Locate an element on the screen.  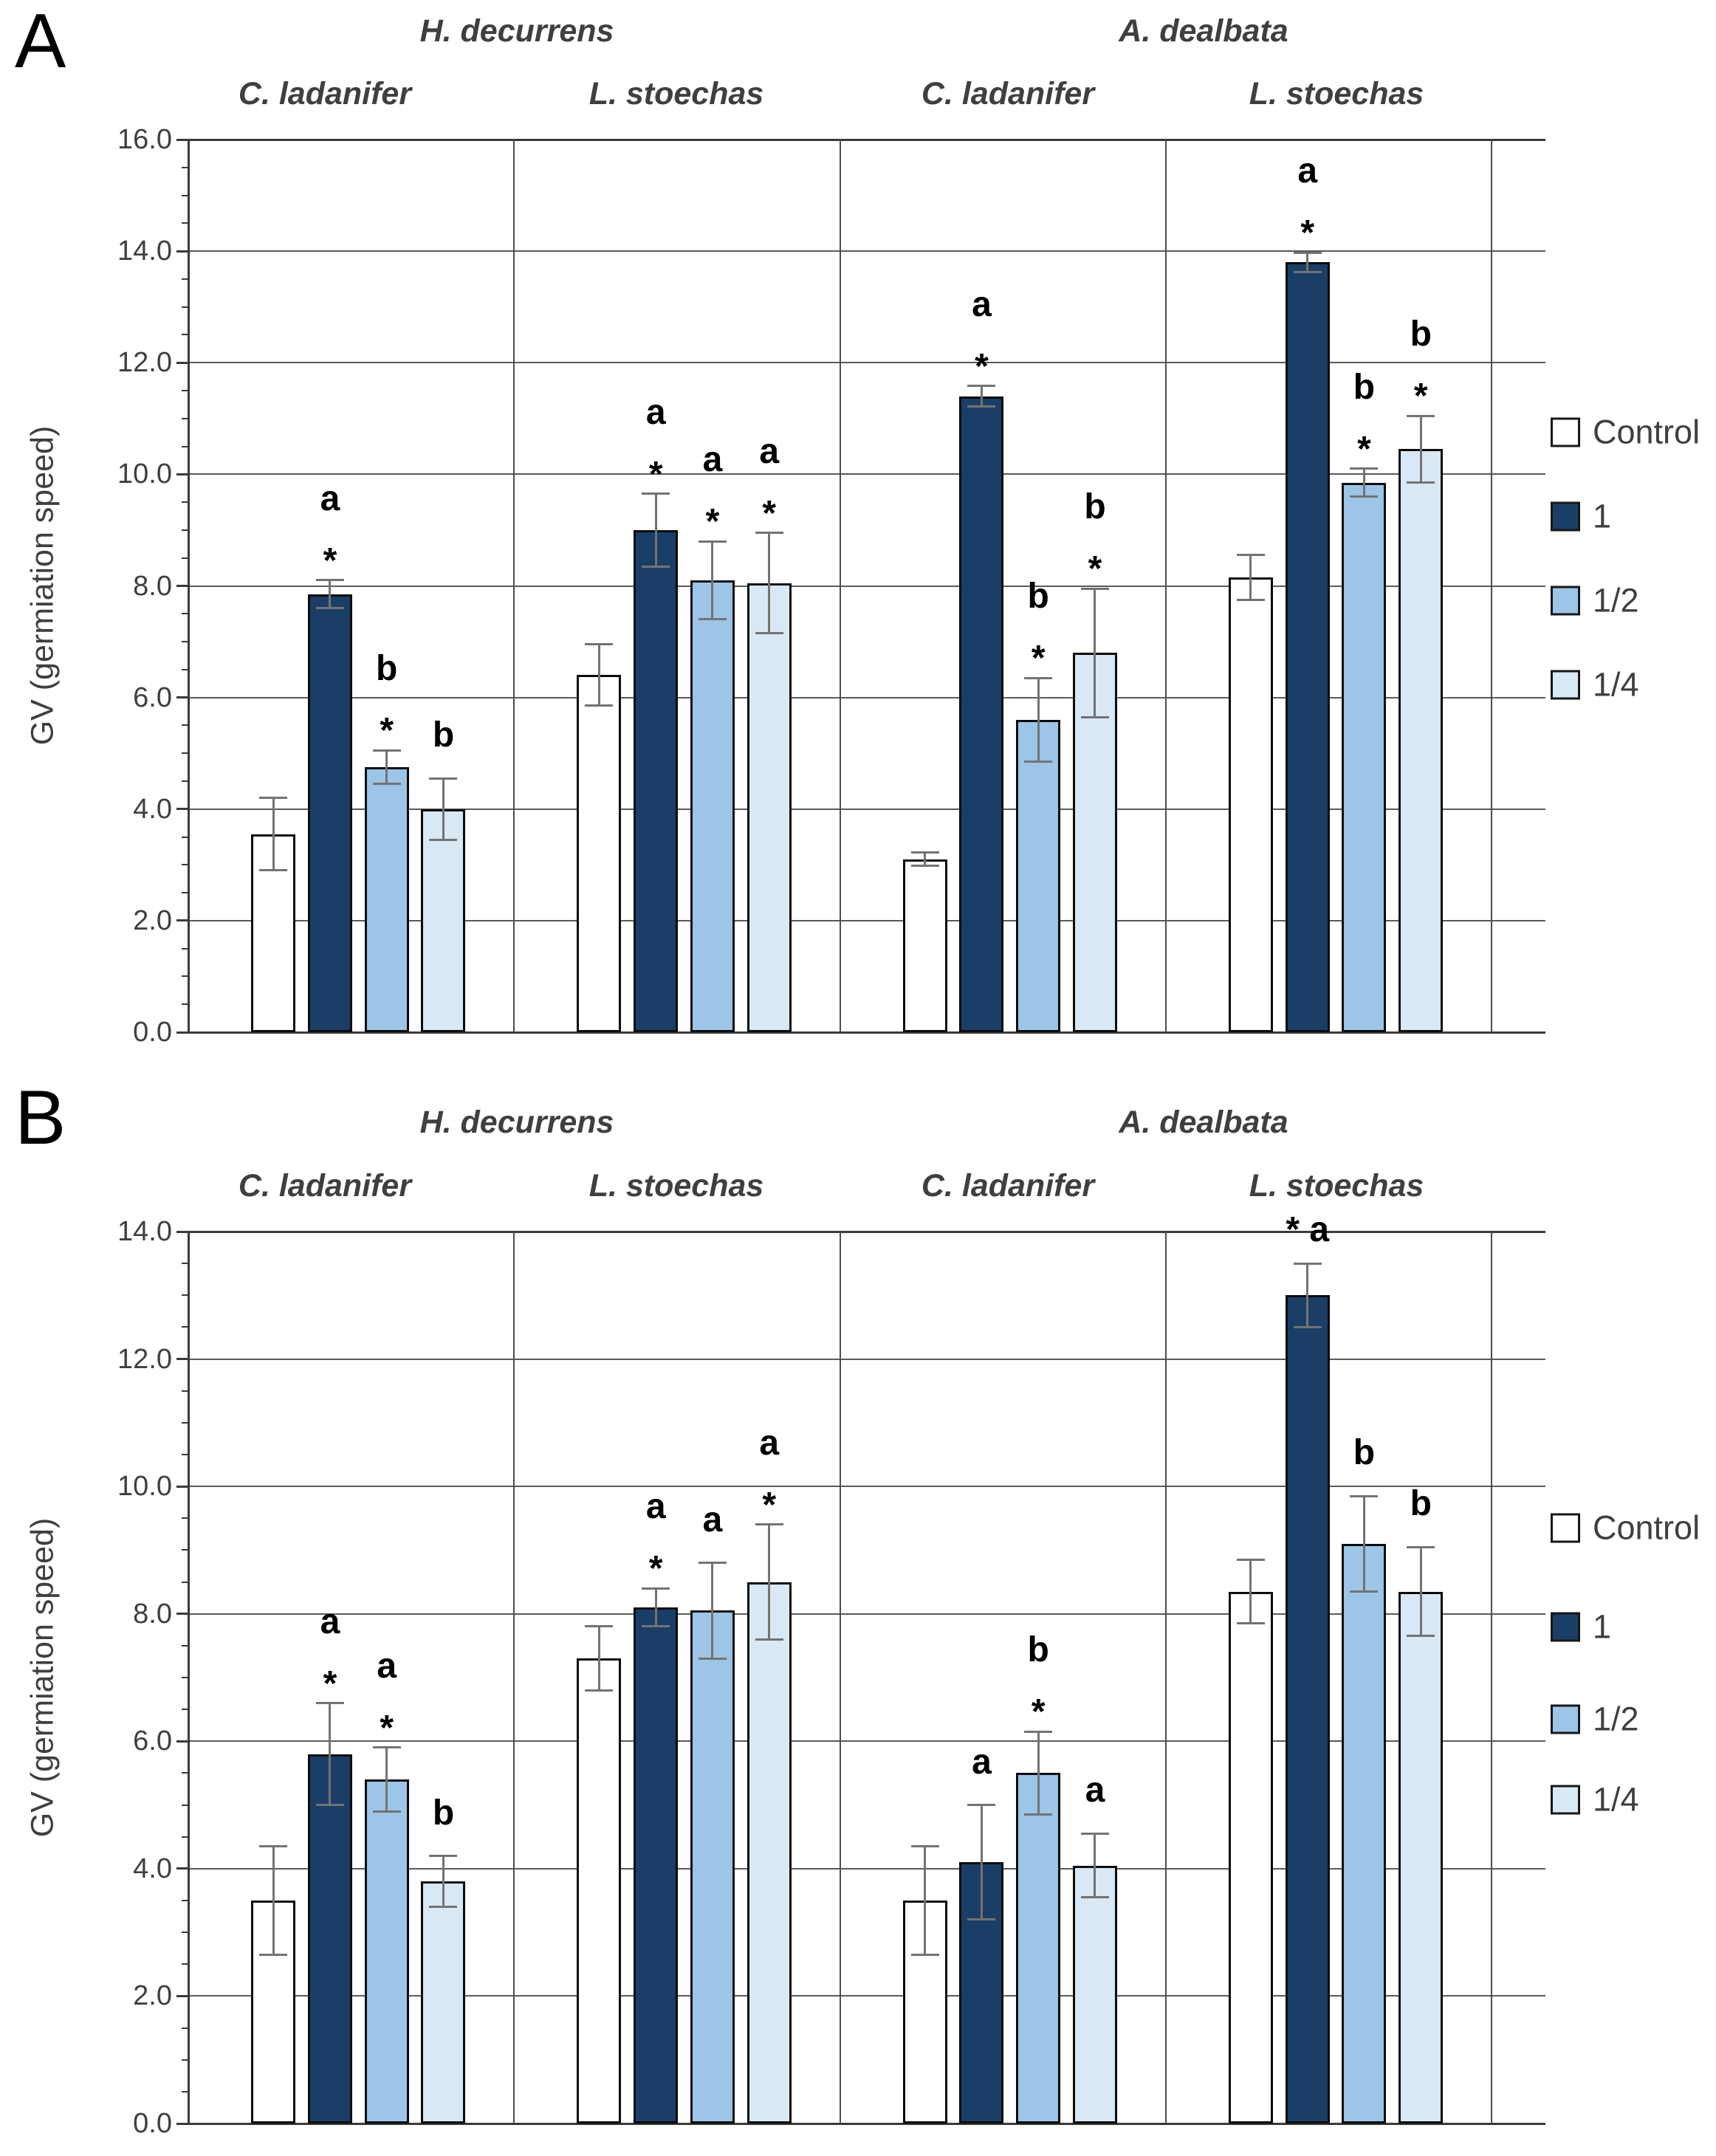
sig-inline: * a is located at coordinates (1308, 1230).